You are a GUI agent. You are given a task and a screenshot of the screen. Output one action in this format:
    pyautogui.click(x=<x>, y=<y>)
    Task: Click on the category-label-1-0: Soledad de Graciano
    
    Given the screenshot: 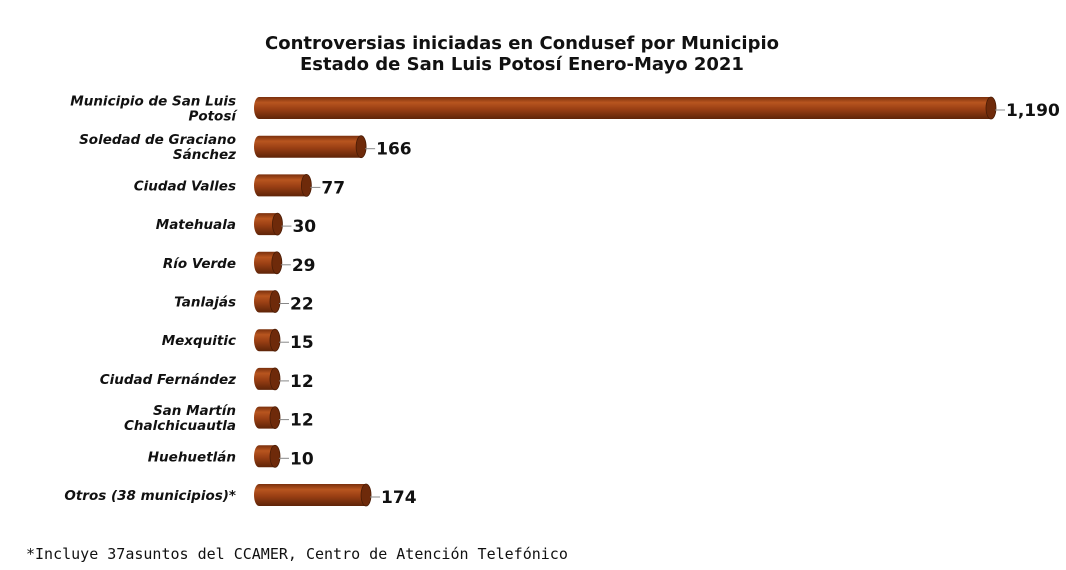 What is the action you would take?
    pyautogui.click(x=157, y=140)
    